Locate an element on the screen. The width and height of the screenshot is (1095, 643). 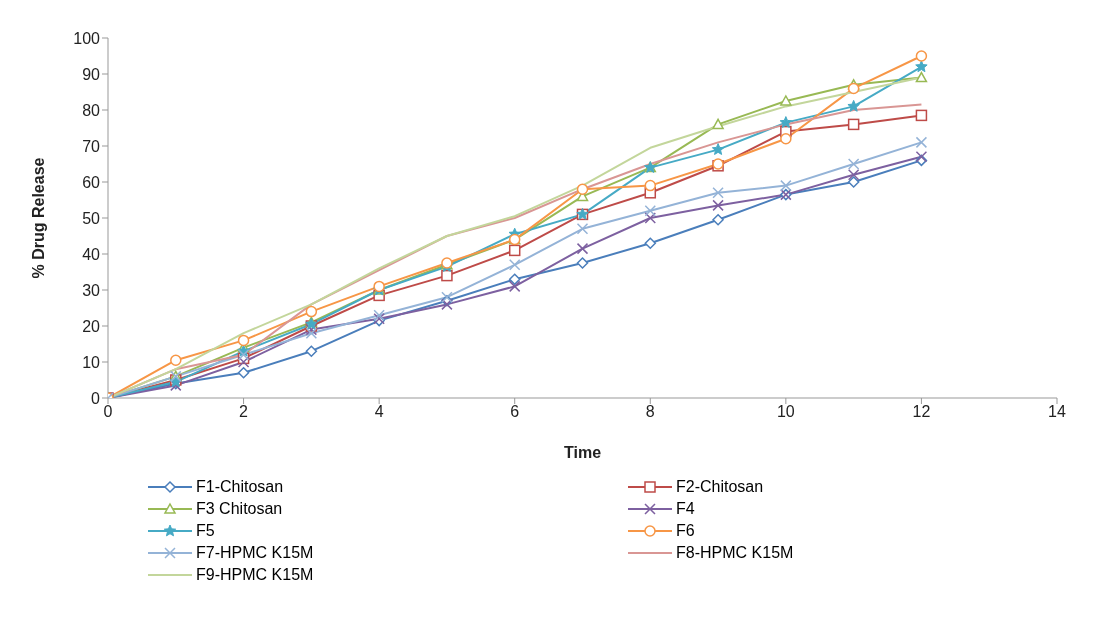
y-tick-label: 80 is located at coordinates (91, 110).